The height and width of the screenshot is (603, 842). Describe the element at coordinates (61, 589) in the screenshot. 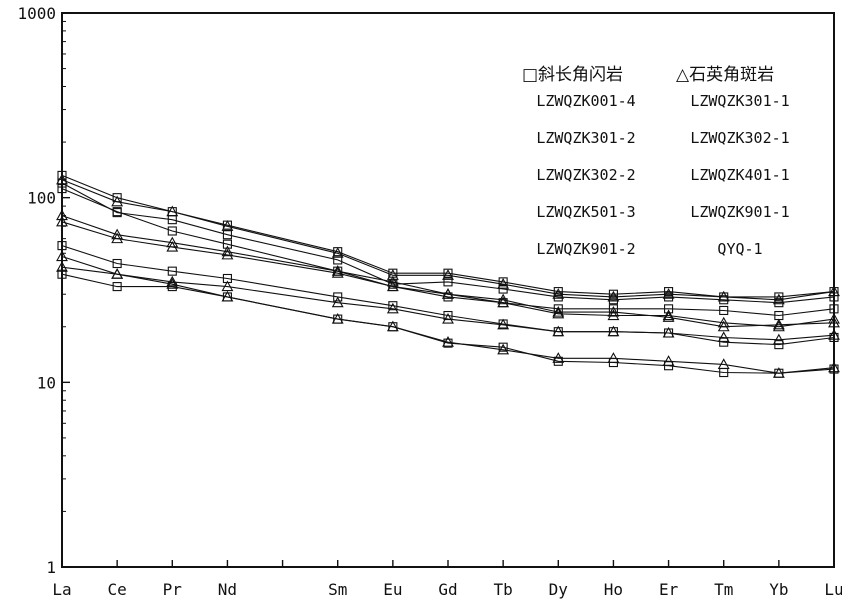

I see `x-tick-label: La` at that location.